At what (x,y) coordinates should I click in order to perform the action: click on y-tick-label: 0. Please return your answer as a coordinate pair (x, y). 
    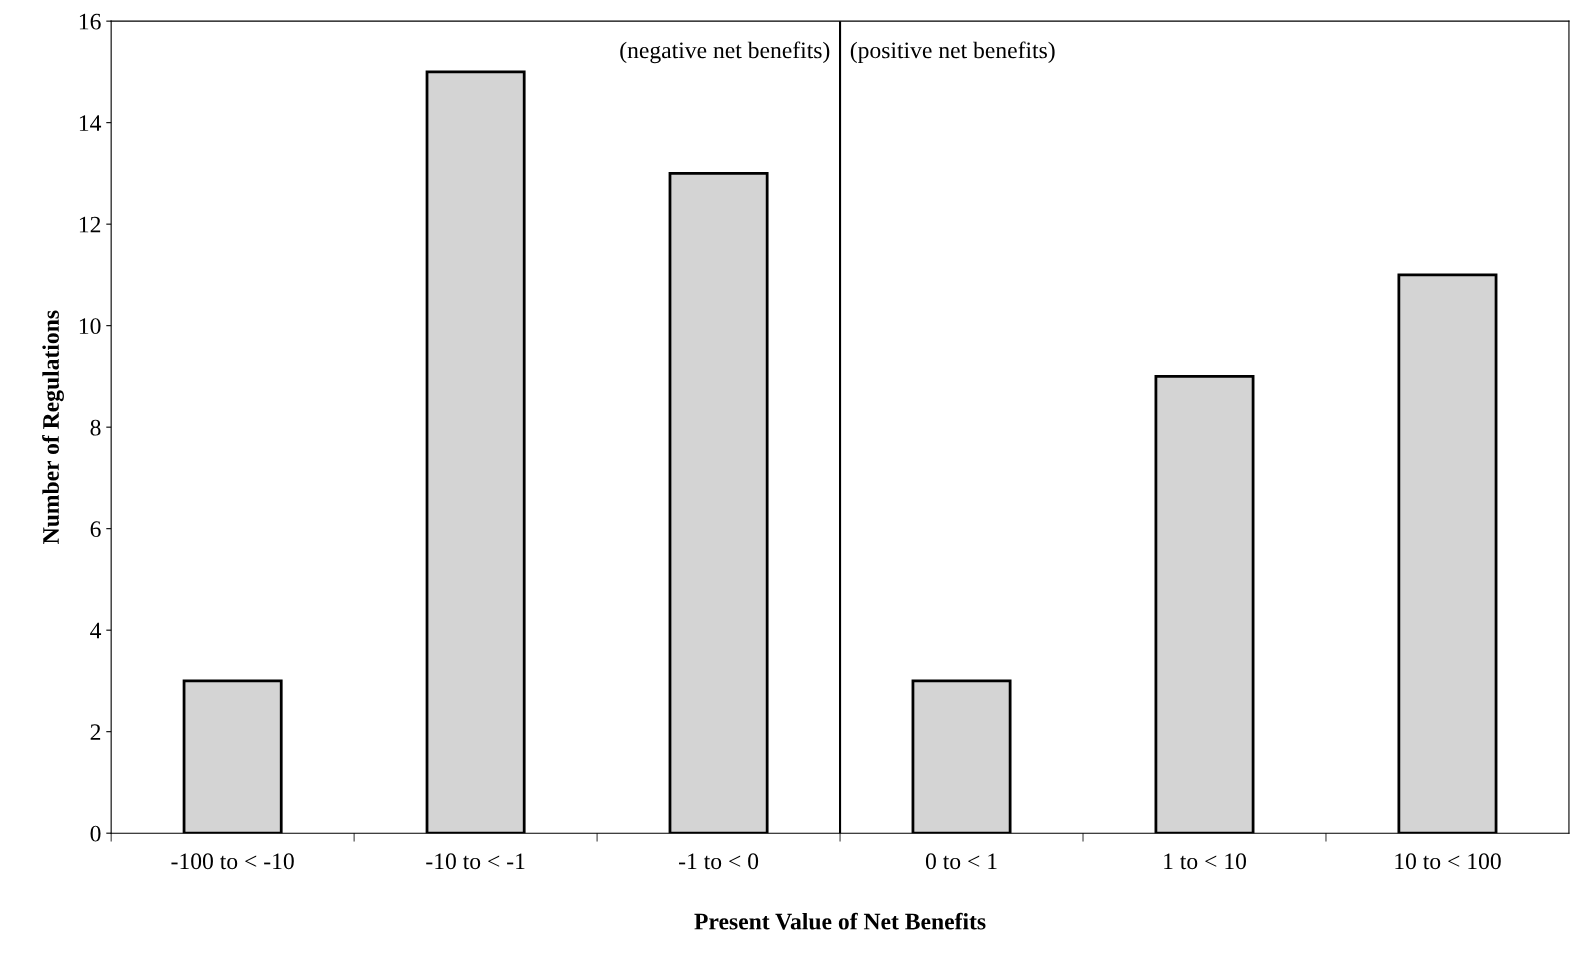
    Looking at the image, I should click on (95, 833).